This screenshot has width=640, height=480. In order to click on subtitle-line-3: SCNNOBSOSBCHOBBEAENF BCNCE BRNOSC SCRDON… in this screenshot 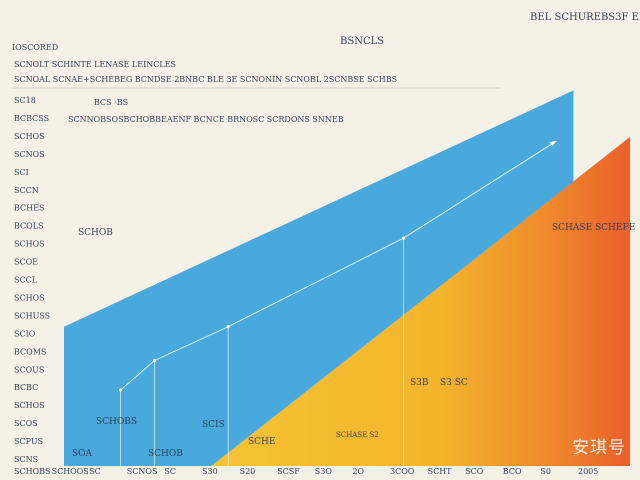, I will do `click(206, 119)`.